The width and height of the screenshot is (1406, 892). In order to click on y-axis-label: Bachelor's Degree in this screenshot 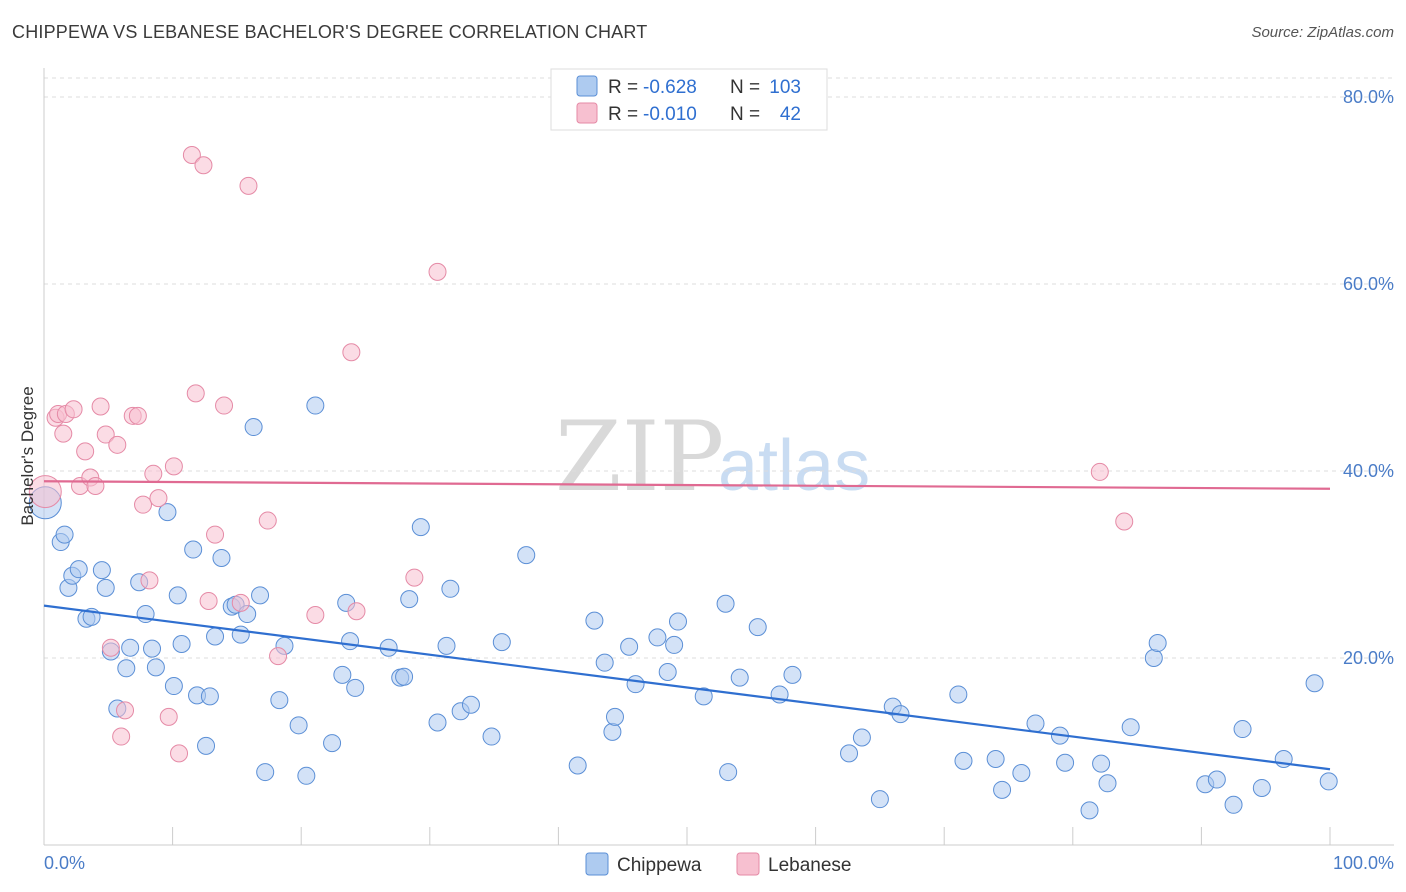, I will do `click(27, 455)`.